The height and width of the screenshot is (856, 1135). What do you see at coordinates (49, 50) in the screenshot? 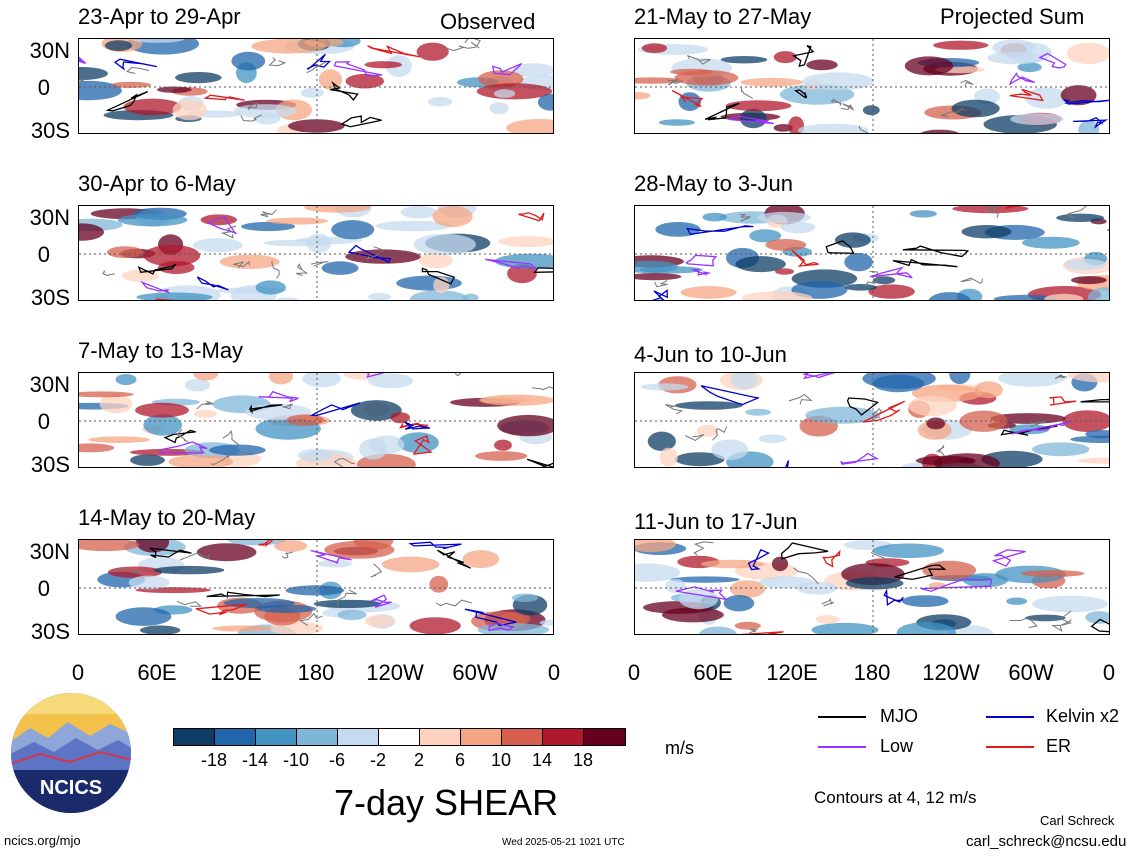
I see `lat-label-30n-row1: 30N` at bounding box center [49, 50].